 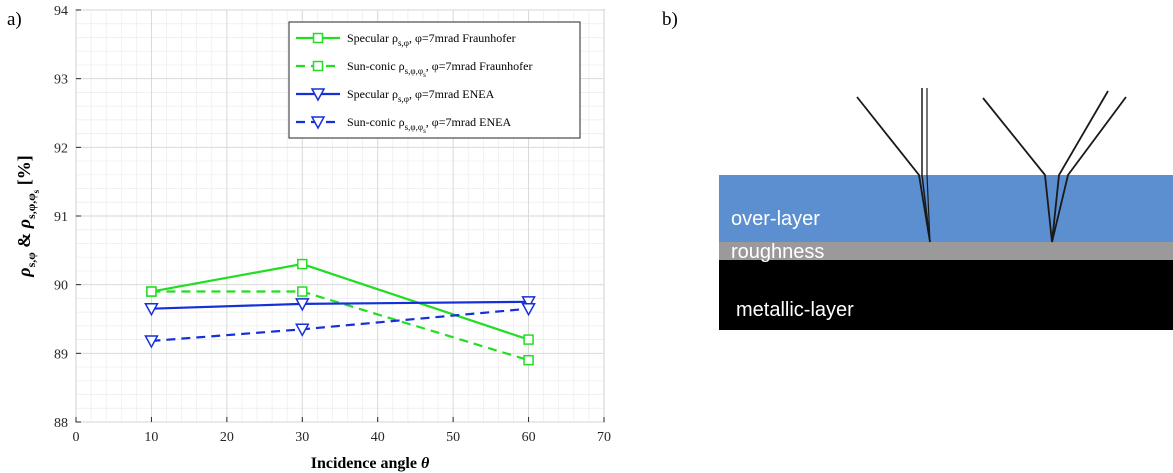 What do you see at coordinates (370, 463) in the screenshot?
I see `x-axis-label: Incidence angle θ` at bounding box center [370, 463].